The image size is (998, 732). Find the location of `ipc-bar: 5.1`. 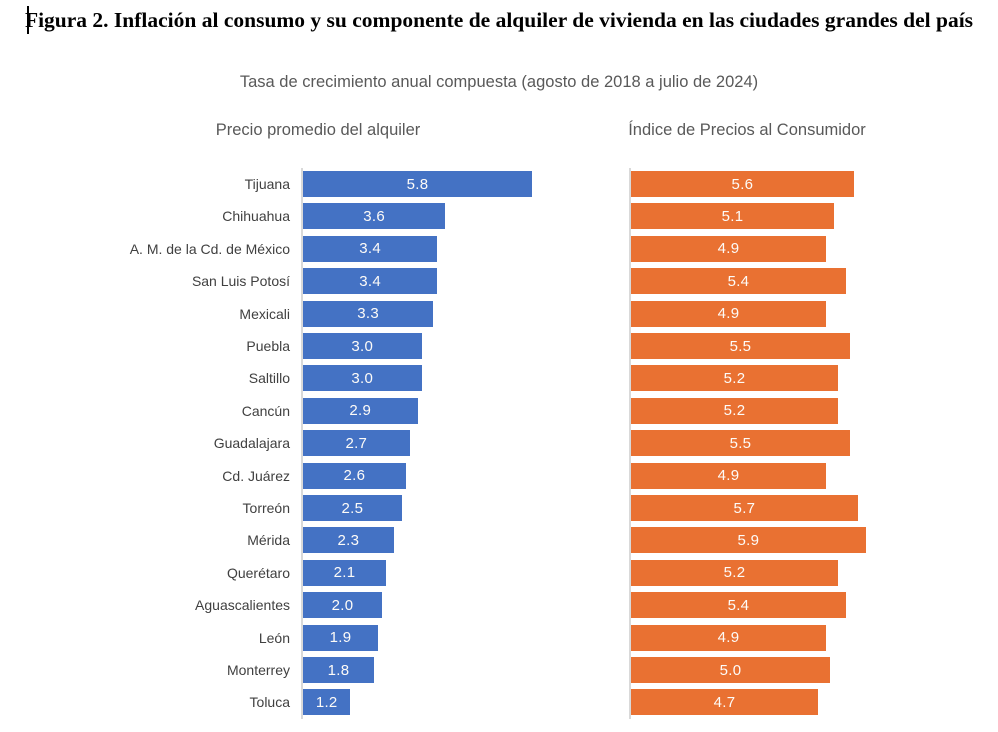

ipc-bar: 5.1 is located at coordinates (732, 216).